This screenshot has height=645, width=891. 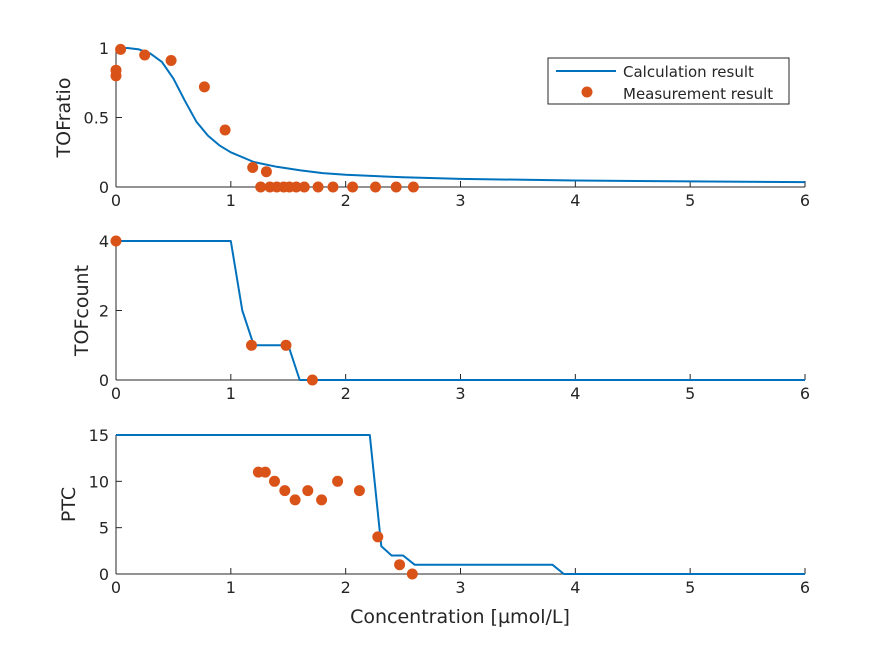 I want to click on y-tick-label: 10, so click(x=99, y=481).